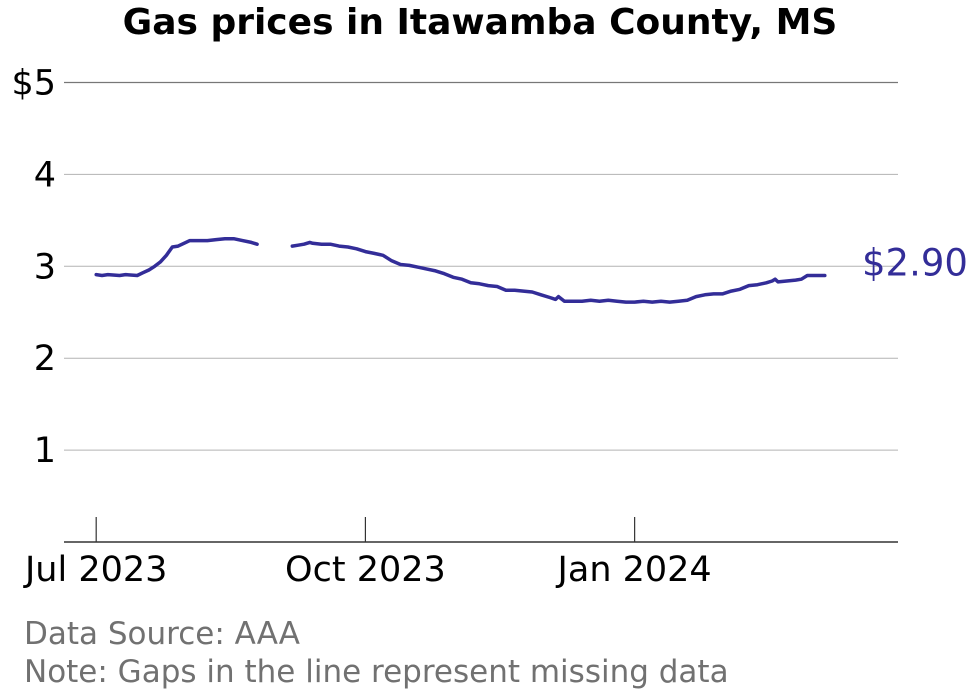  Describe the element at coordinates (915, 262) in the screenshot. I see `end-value-label: $2.90` at that location.